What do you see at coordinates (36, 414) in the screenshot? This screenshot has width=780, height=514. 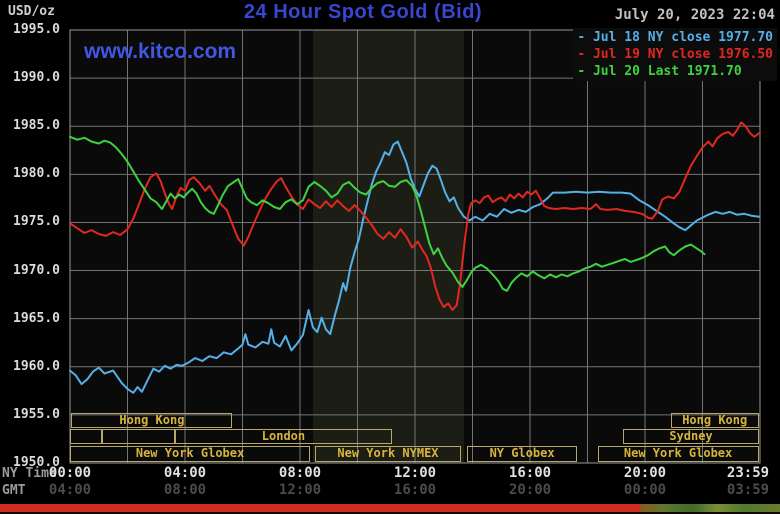 I see `y-tick-label: 1955.0` at bounding box center [36, 414].